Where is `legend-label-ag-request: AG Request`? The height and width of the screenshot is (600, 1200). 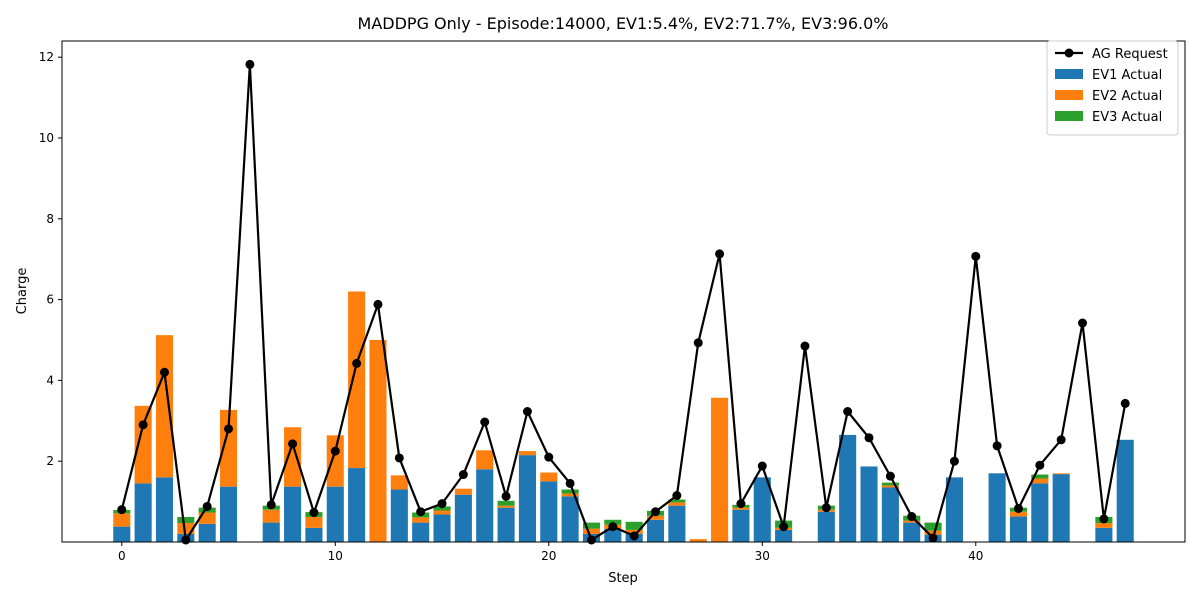
legend-label-ag-request: AG Request is located at coordinates (1130, 54).